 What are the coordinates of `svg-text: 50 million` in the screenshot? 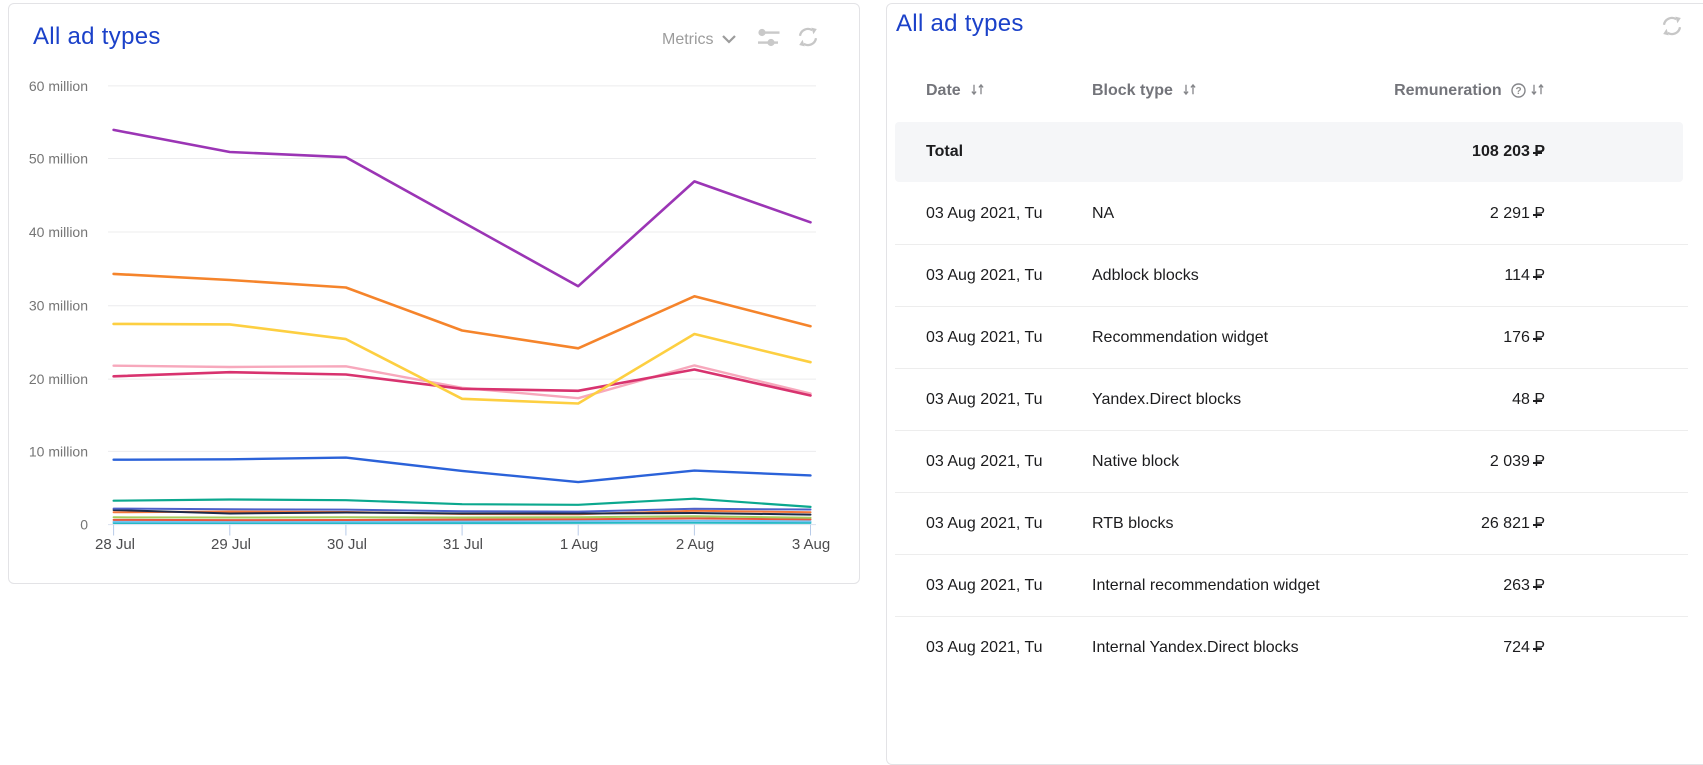 It's located at (58, 159).